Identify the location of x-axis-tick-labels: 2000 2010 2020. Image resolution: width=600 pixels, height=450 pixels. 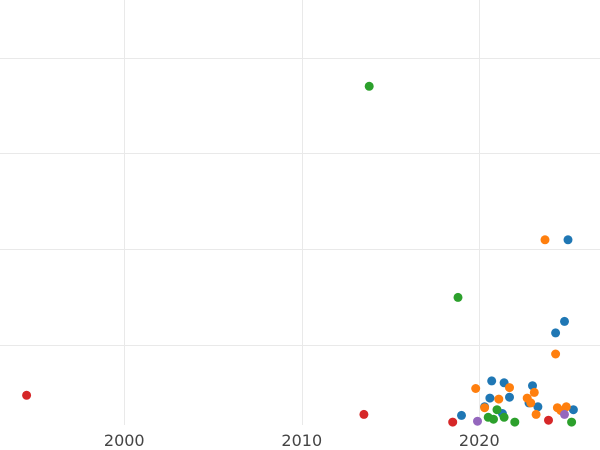
(302, 440).